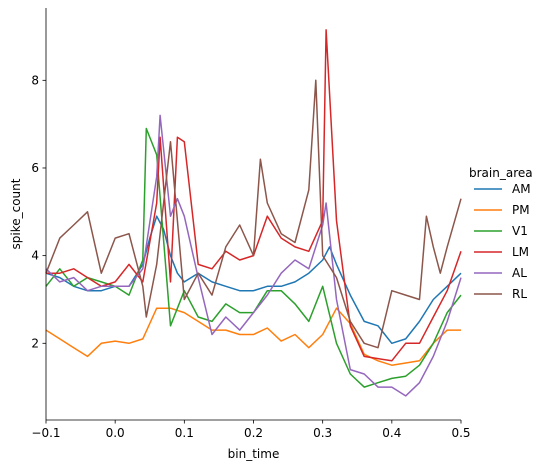 Image resolution: width=551 pixels, height=470 pixels. What do you see at coordinates (460, 433) in the screenshot?
I see `x-tick-label: 0.5` at bounding box center [460, 433].